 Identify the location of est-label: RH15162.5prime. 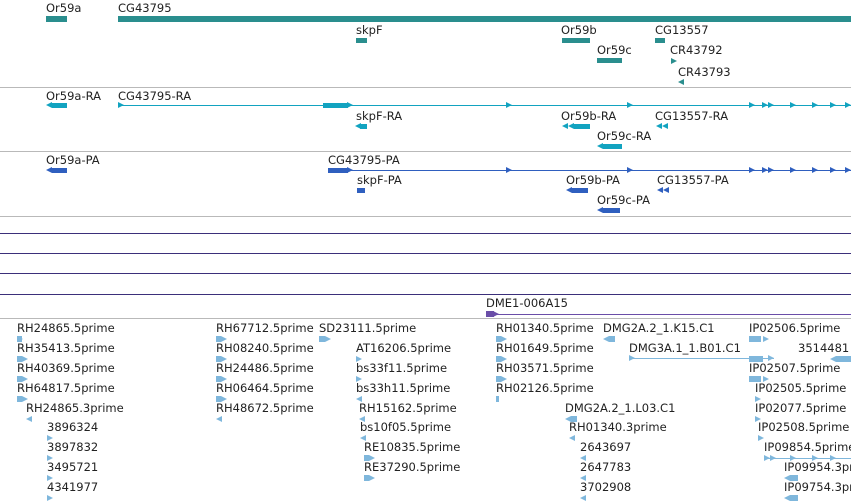
(408, 408).